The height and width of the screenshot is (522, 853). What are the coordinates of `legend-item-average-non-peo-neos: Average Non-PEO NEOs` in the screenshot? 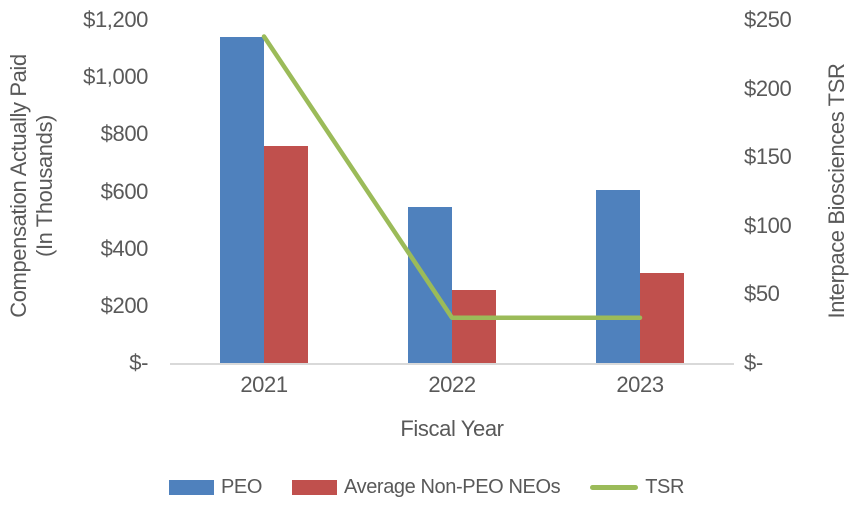 It's located at (426, 487).